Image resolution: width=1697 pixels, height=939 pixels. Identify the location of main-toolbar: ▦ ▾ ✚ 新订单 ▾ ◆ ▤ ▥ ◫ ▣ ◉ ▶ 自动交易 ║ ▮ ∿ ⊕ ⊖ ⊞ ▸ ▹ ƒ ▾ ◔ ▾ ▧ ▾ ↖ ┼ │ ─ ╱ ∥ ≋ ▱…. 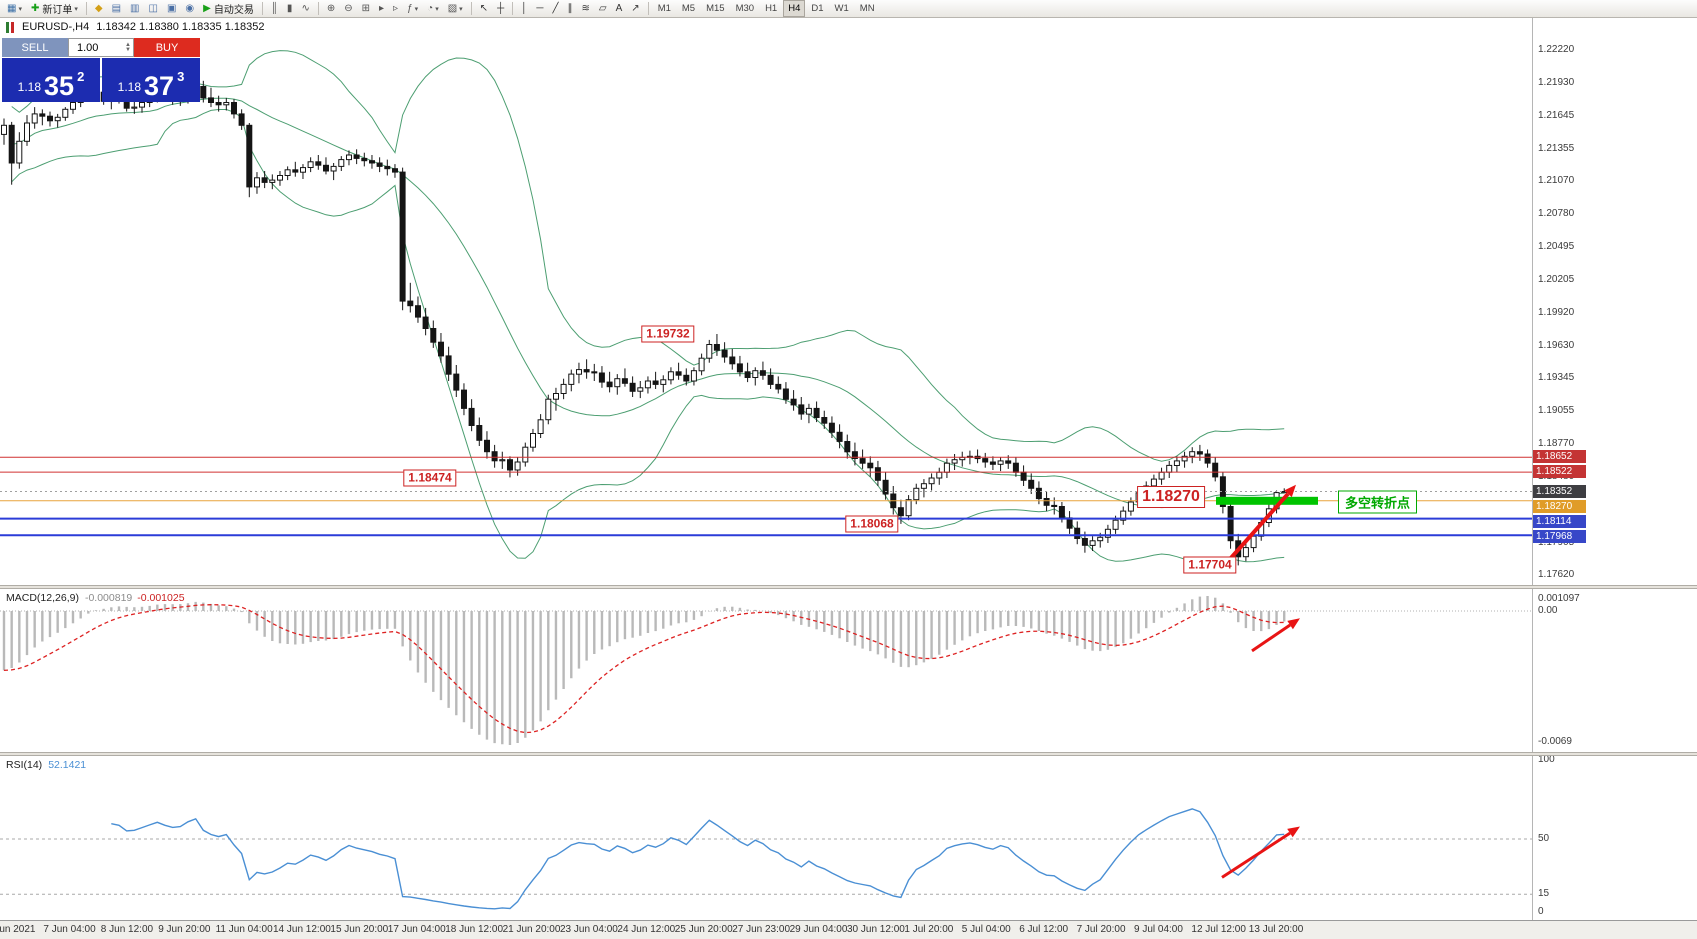
(848, 9).